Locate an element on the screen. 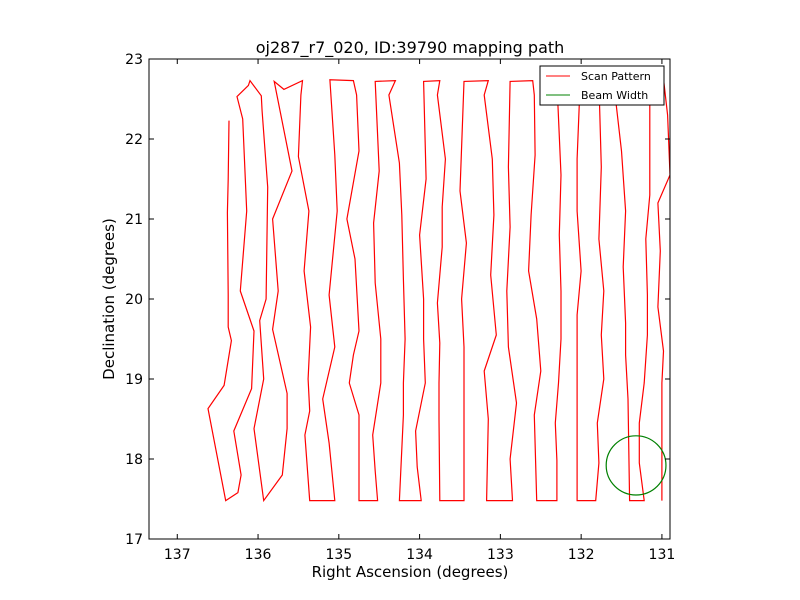 The image size is (800, 600). y-tick-label: 18 is located at coordinates (134, 460).